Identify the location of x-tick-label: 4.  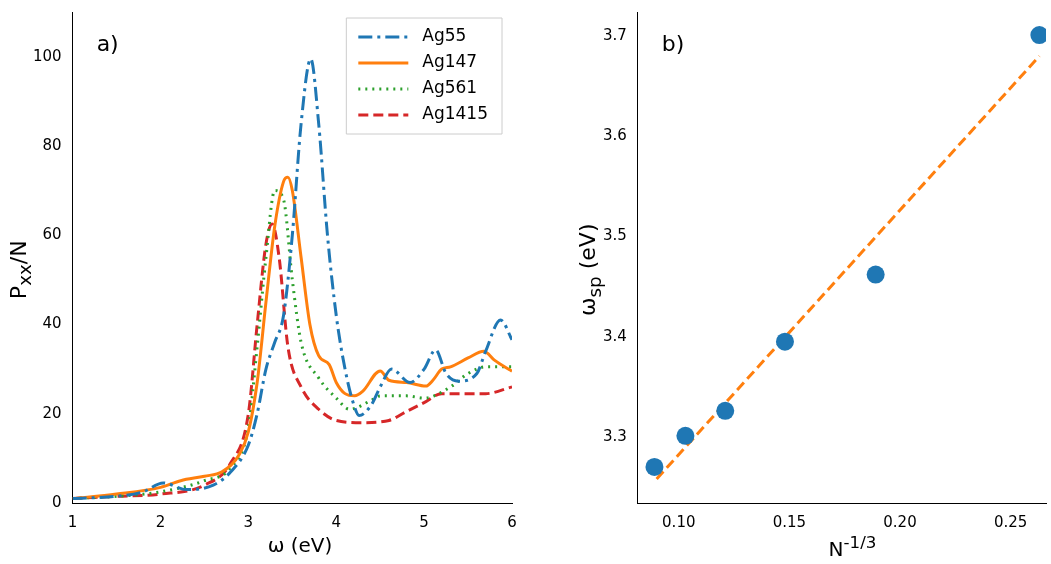
(336, 521).